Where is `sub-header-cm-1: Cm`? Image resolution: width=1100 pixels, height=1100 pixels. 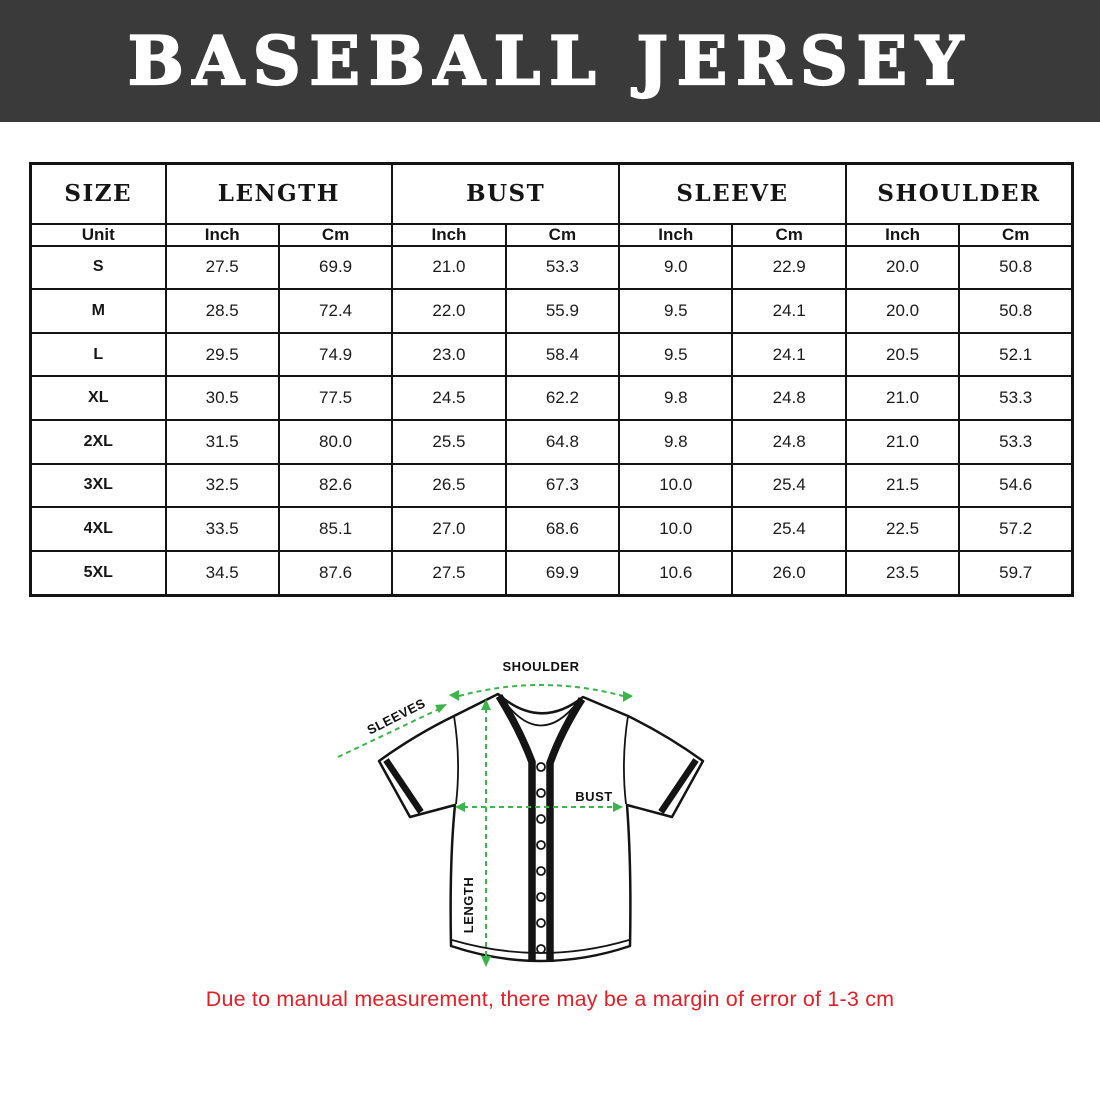 sub-header-cm-1: Cm is located at coordinates (335, 234).